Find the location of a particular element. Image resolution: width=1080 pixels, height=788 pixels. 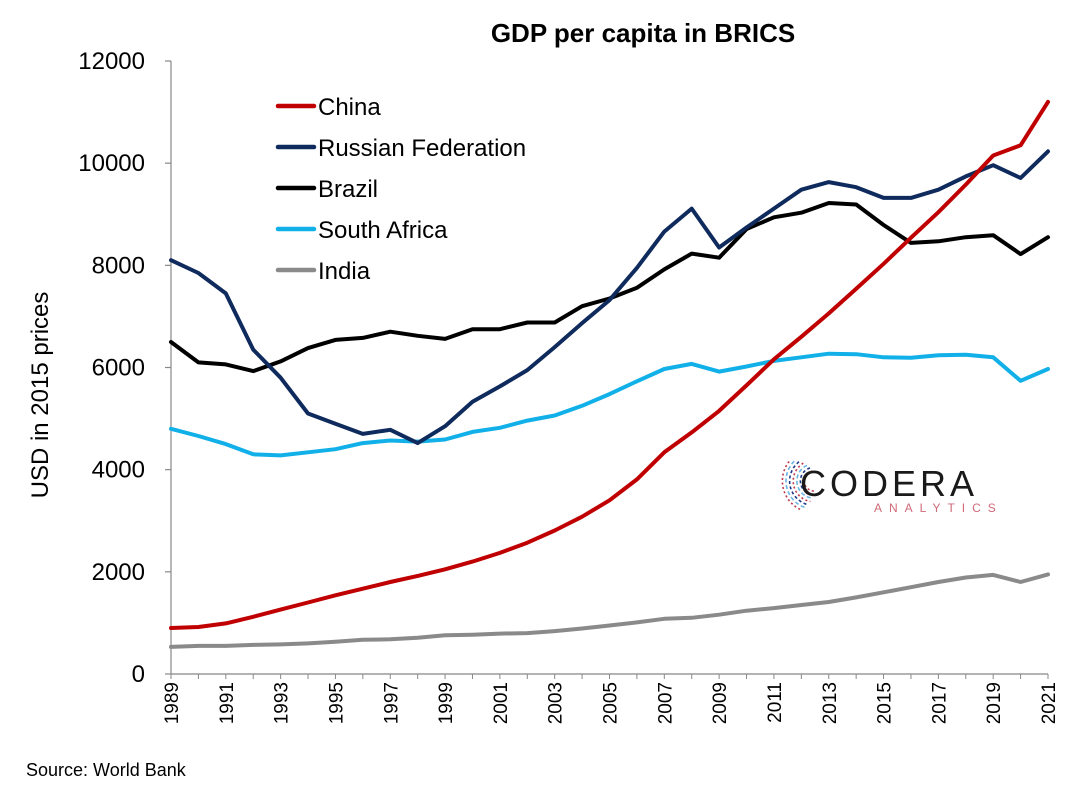

series-line-south-africa is located at coordinates (609, 404).